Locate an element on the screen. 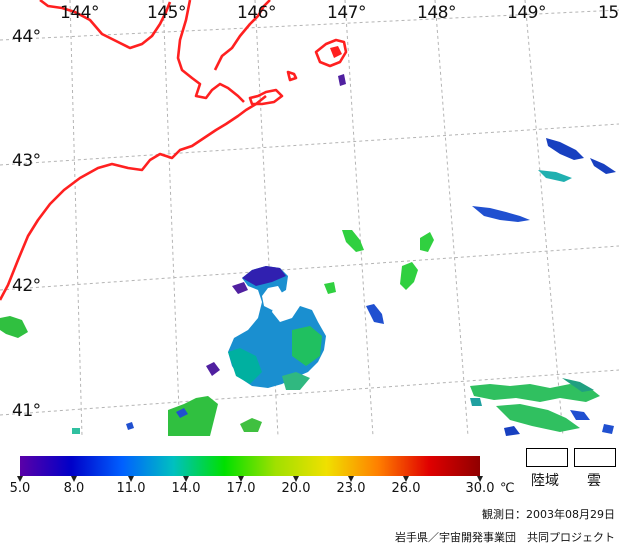  temperature-colorbar is located at coordinates (250, 466).